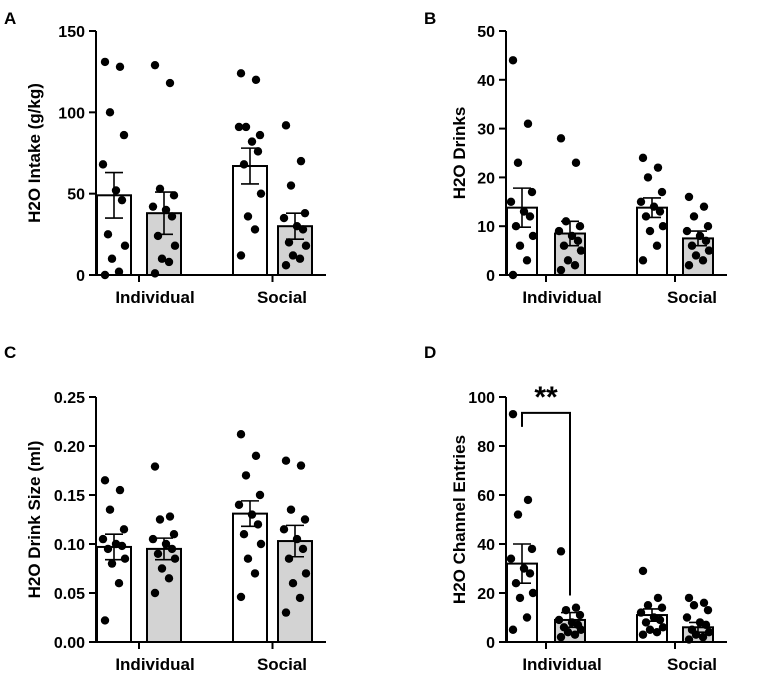 The image size is (766, 679). Describe the element at coordinates (486, 130) in the screenshot. I see `y-tick-label: 30` at that location.